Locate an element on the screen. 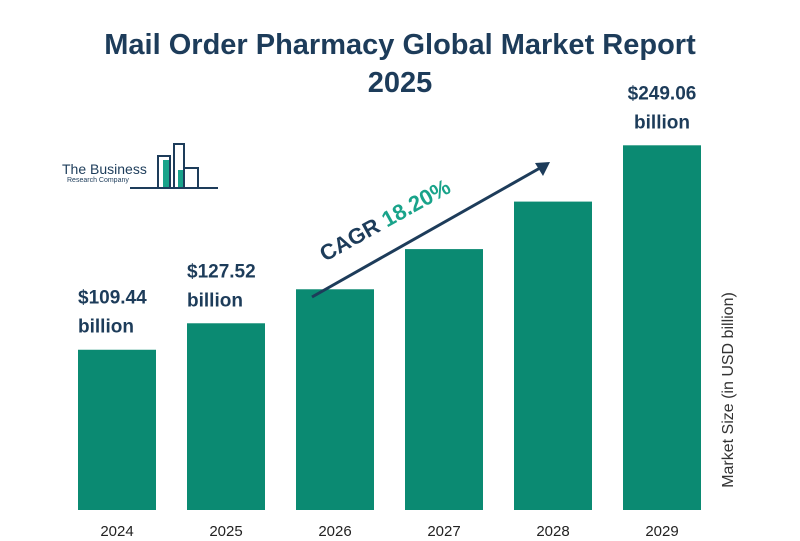  bar-2029 is located at coordinates (662, 327).